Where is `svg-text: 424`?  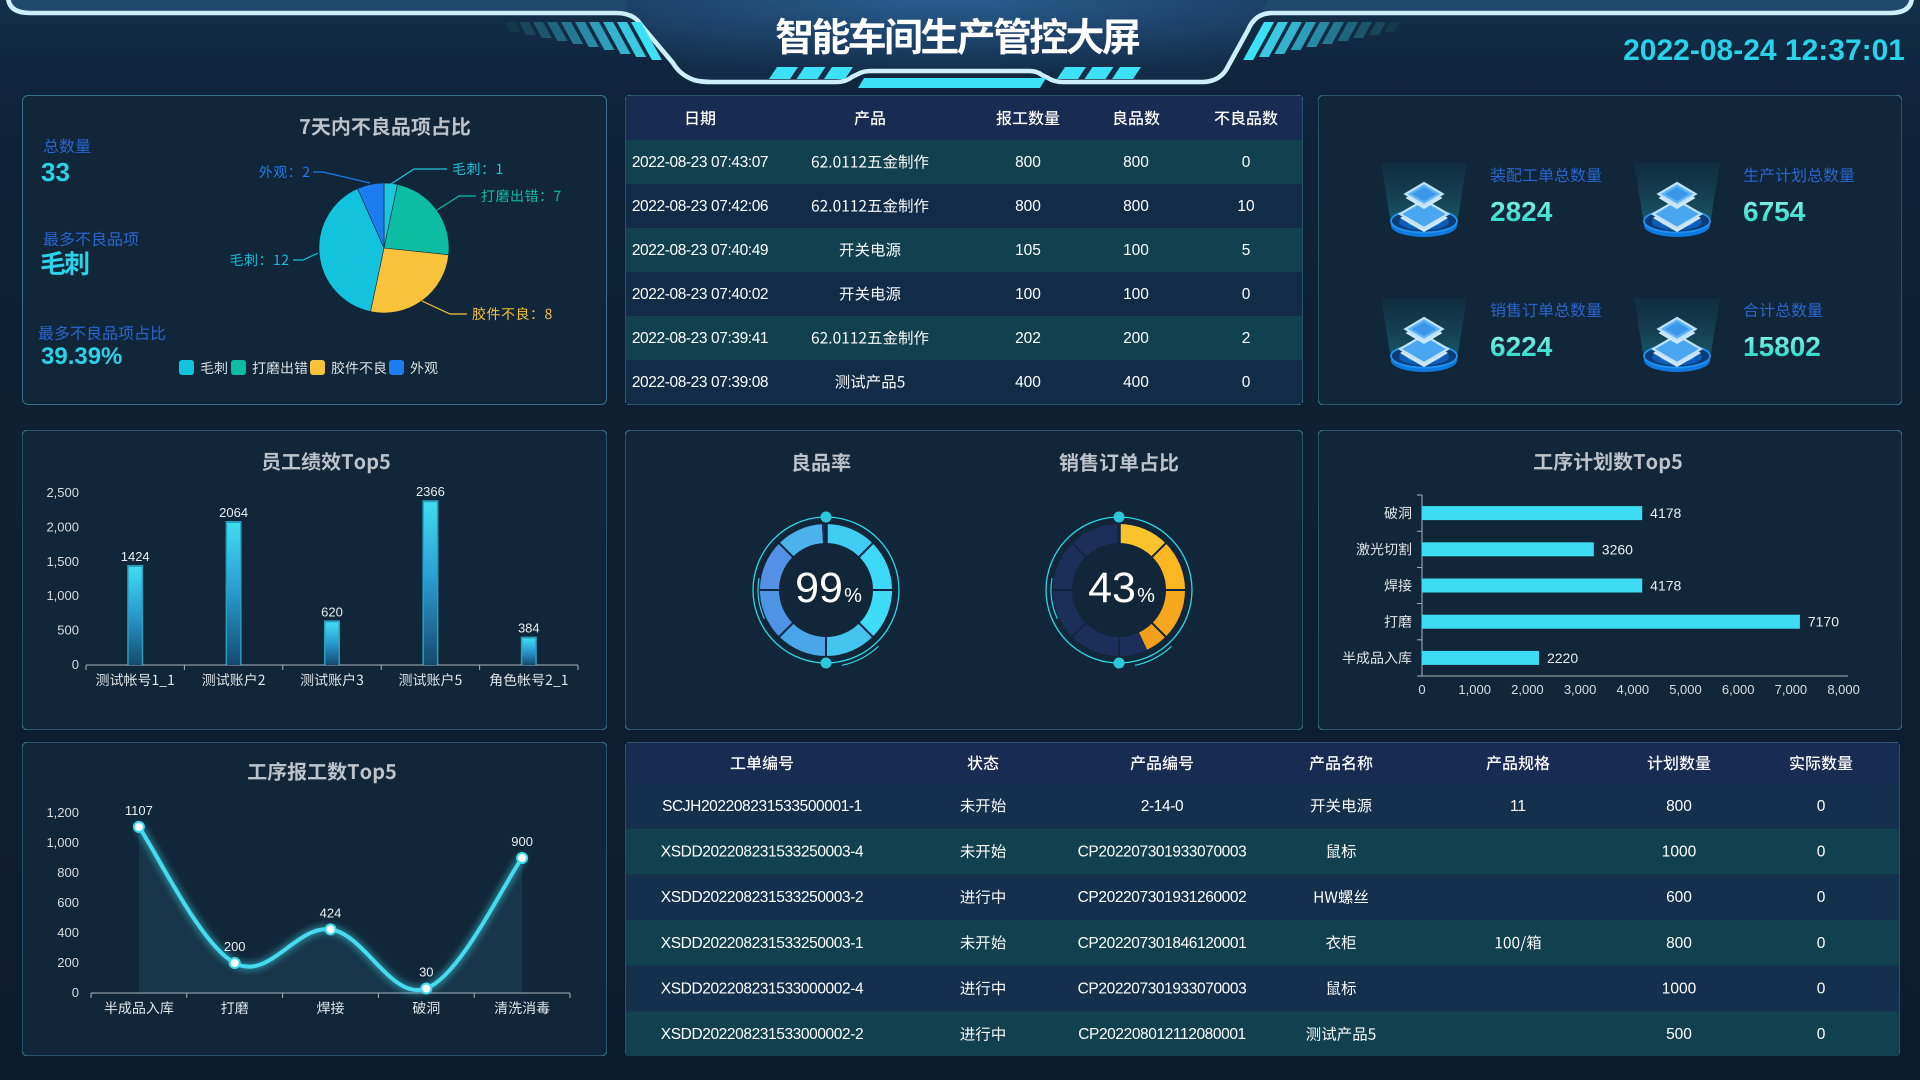
svg-text: 424 is located at coordinates (331, 912).